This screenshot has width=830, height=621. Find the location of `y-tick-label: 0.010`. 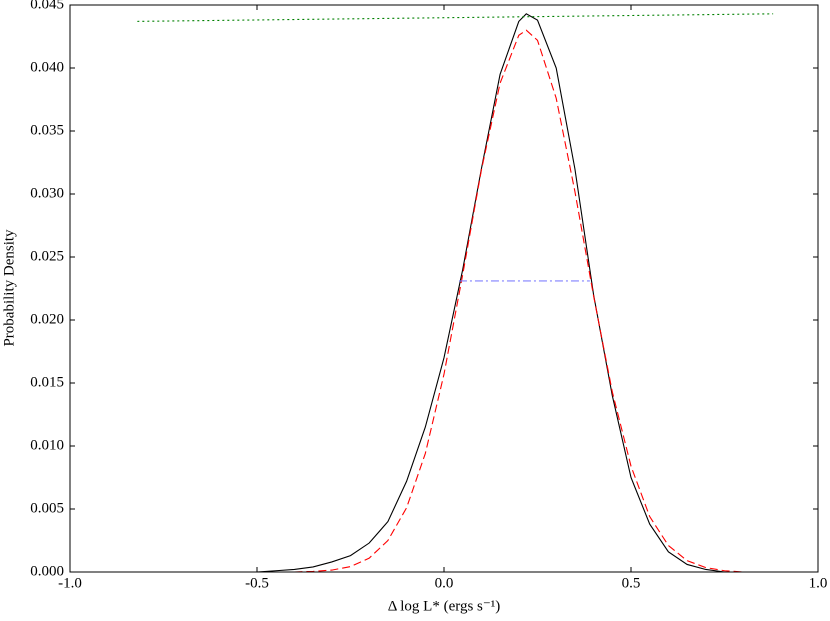

y-tick-label: 0.010 is located at coordinates (47, 445).